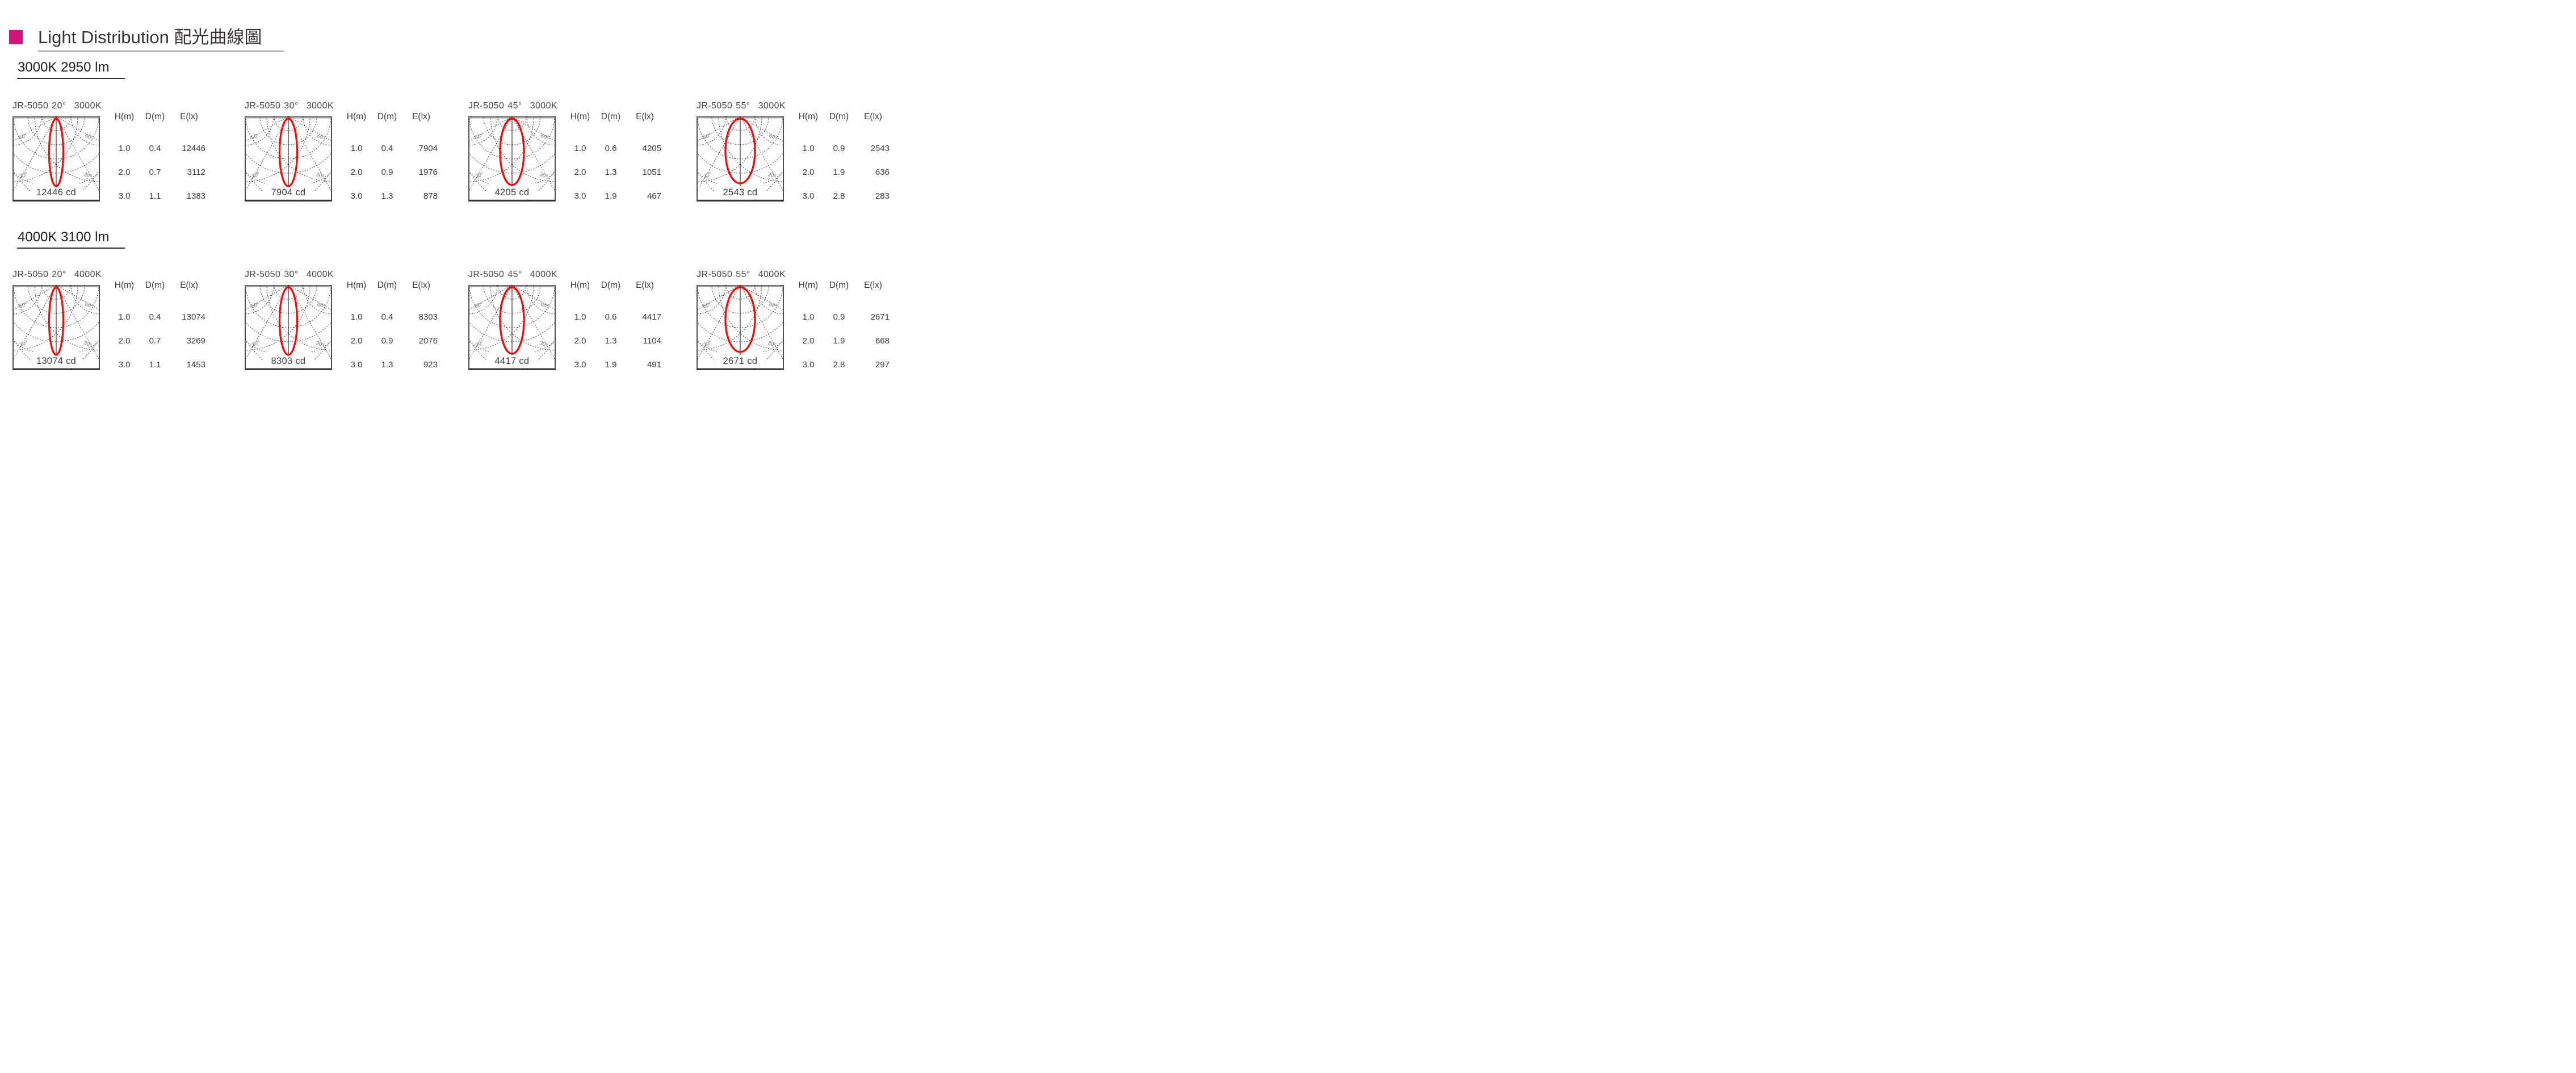 This screenshot has width=2576, height=1073. What do you see at coordinates (71, 69) in the screenshot?
I see `section-heading-3000k: 3000K 2950 lm` at bounding box center [71, 69].